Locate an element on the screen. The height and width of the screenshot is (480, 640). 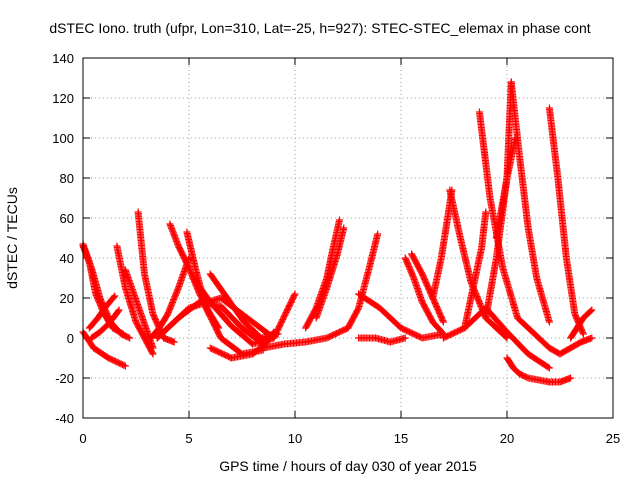
y-tick-label: 40 is located at coordinates (67, 258).